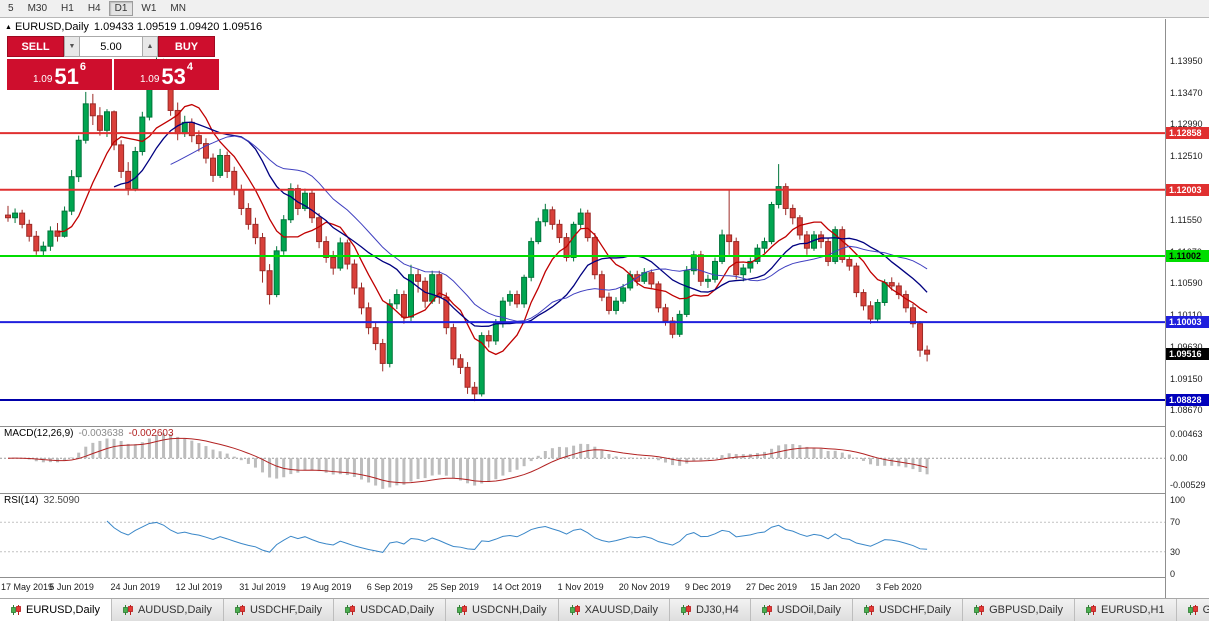  What do you see at coordinates (1187, 256) in the screenshot?
I see `level-price-tag: 1.11002` at bounding box center [1187, 256].